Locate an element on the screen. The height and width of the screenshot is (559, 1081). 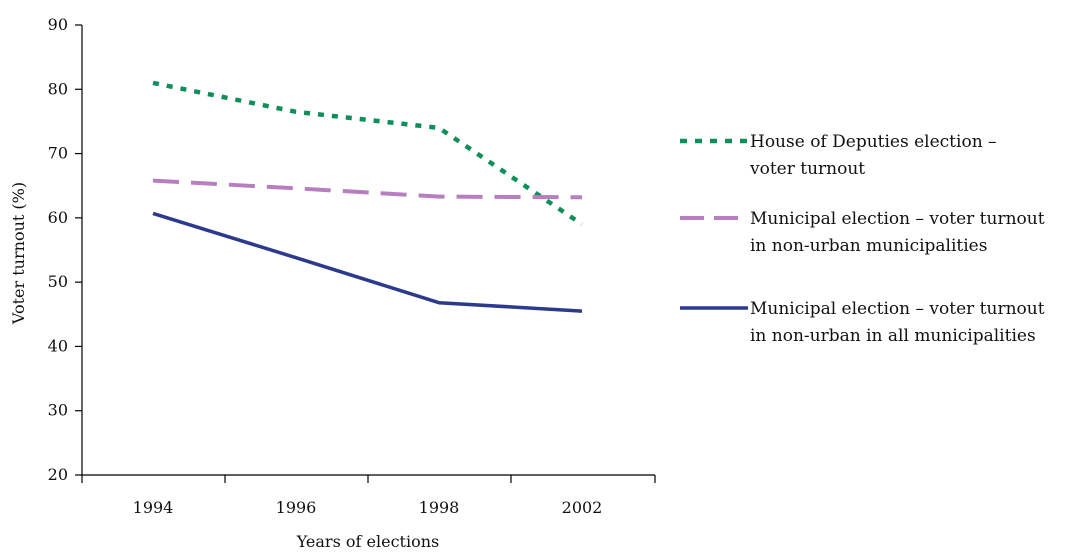
y-tick-label: 40 is located at coordinates (58, 345).